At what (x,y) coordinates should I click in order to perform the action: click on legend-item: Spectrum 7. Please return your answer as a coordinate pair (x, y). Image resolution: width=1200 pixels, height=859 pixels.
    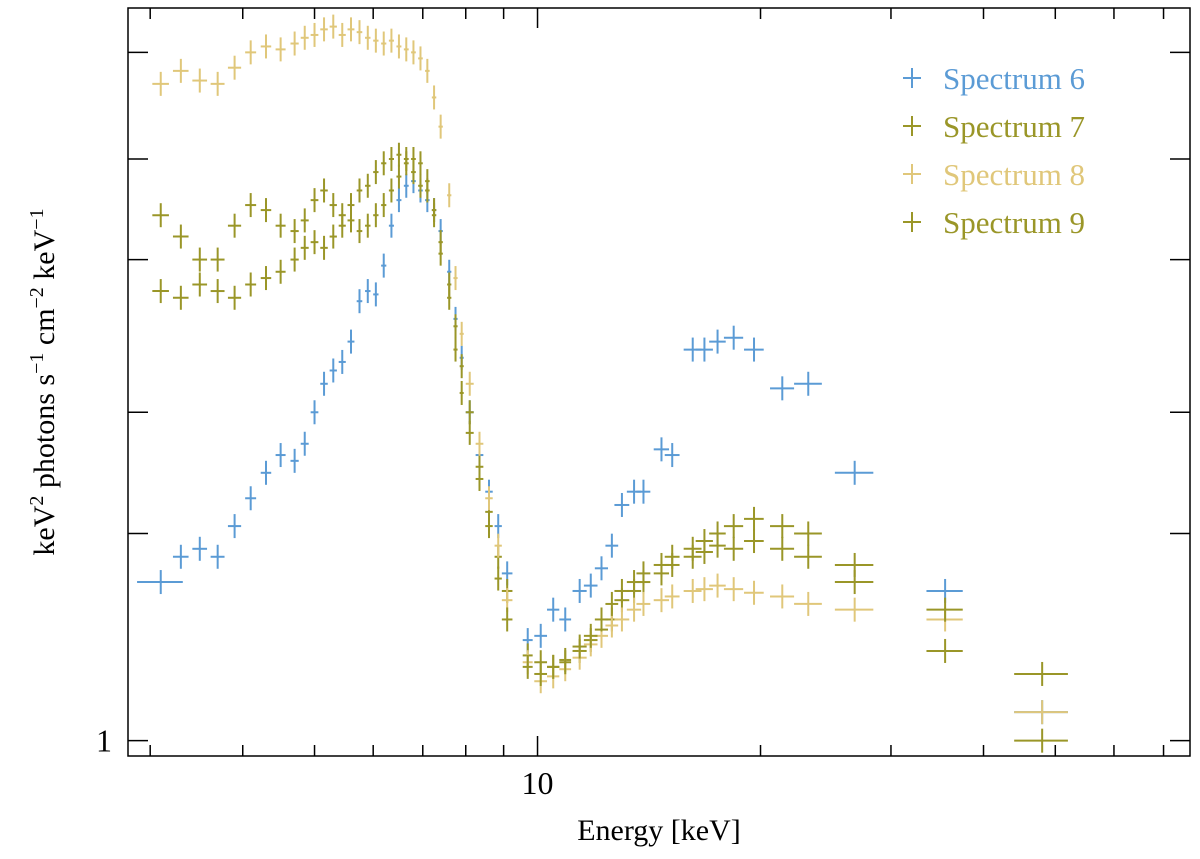
    Looking at the image, I should click on (994, 126).